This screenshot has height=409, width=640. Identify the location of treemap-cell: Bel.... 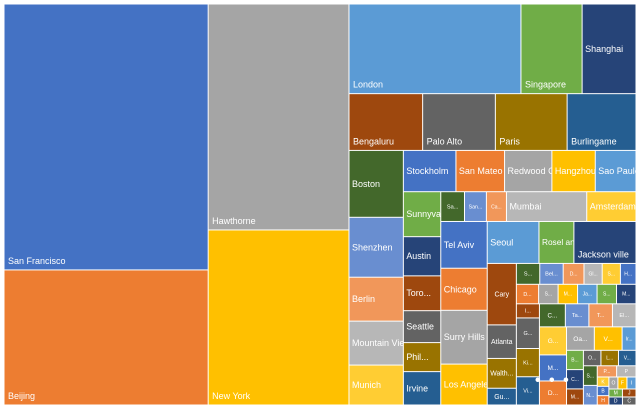
(551, 273).